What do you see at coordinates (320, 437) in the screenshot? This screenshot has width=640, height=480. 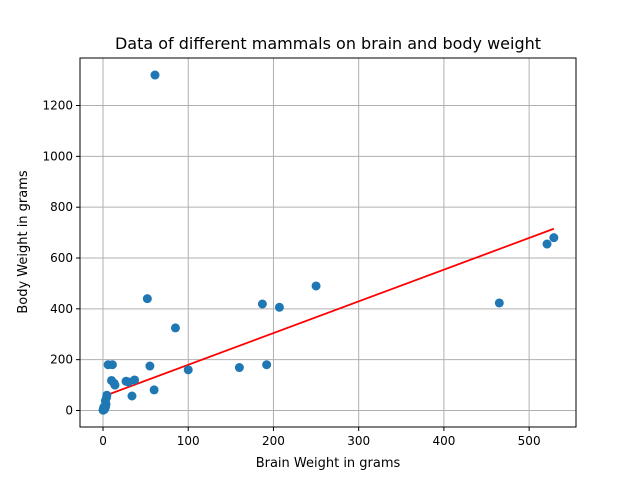 I see `x-axis-ticks: 0 100 200 300 400 500` at bounding box center [320, 437].